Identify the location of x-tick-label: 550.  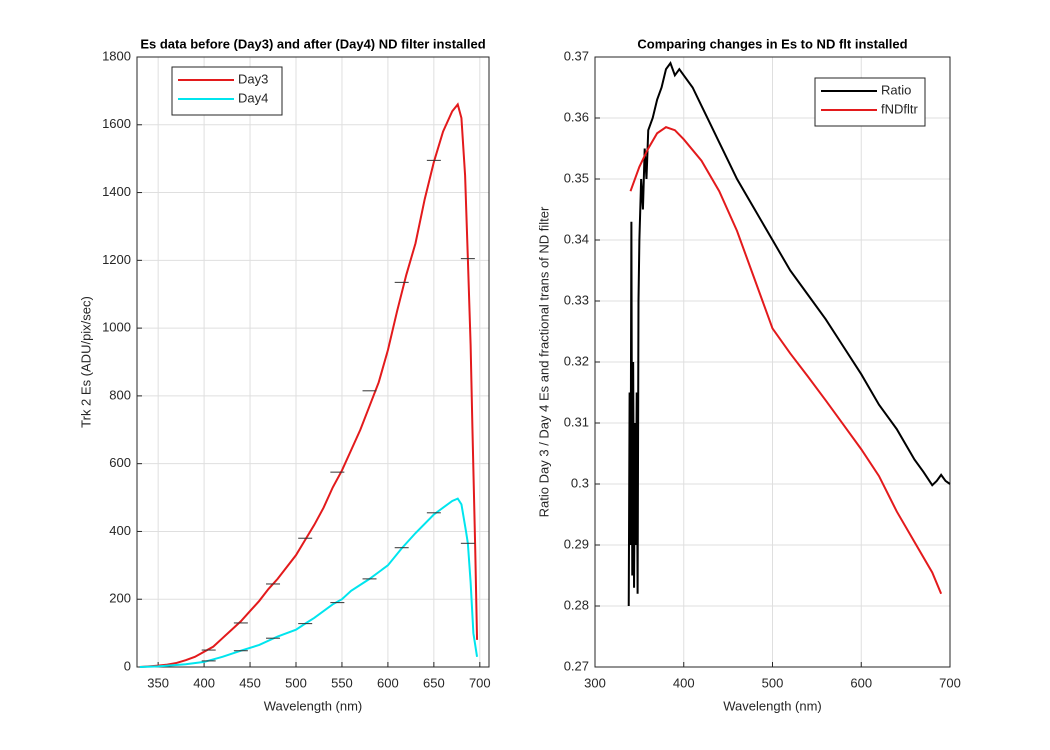
(342, 682).